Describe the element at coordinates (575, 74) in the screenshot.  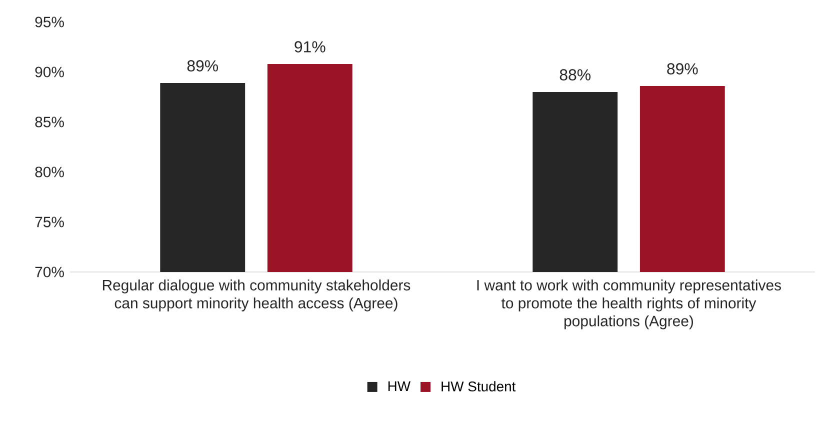
I see `data-label: 88%` at that location.